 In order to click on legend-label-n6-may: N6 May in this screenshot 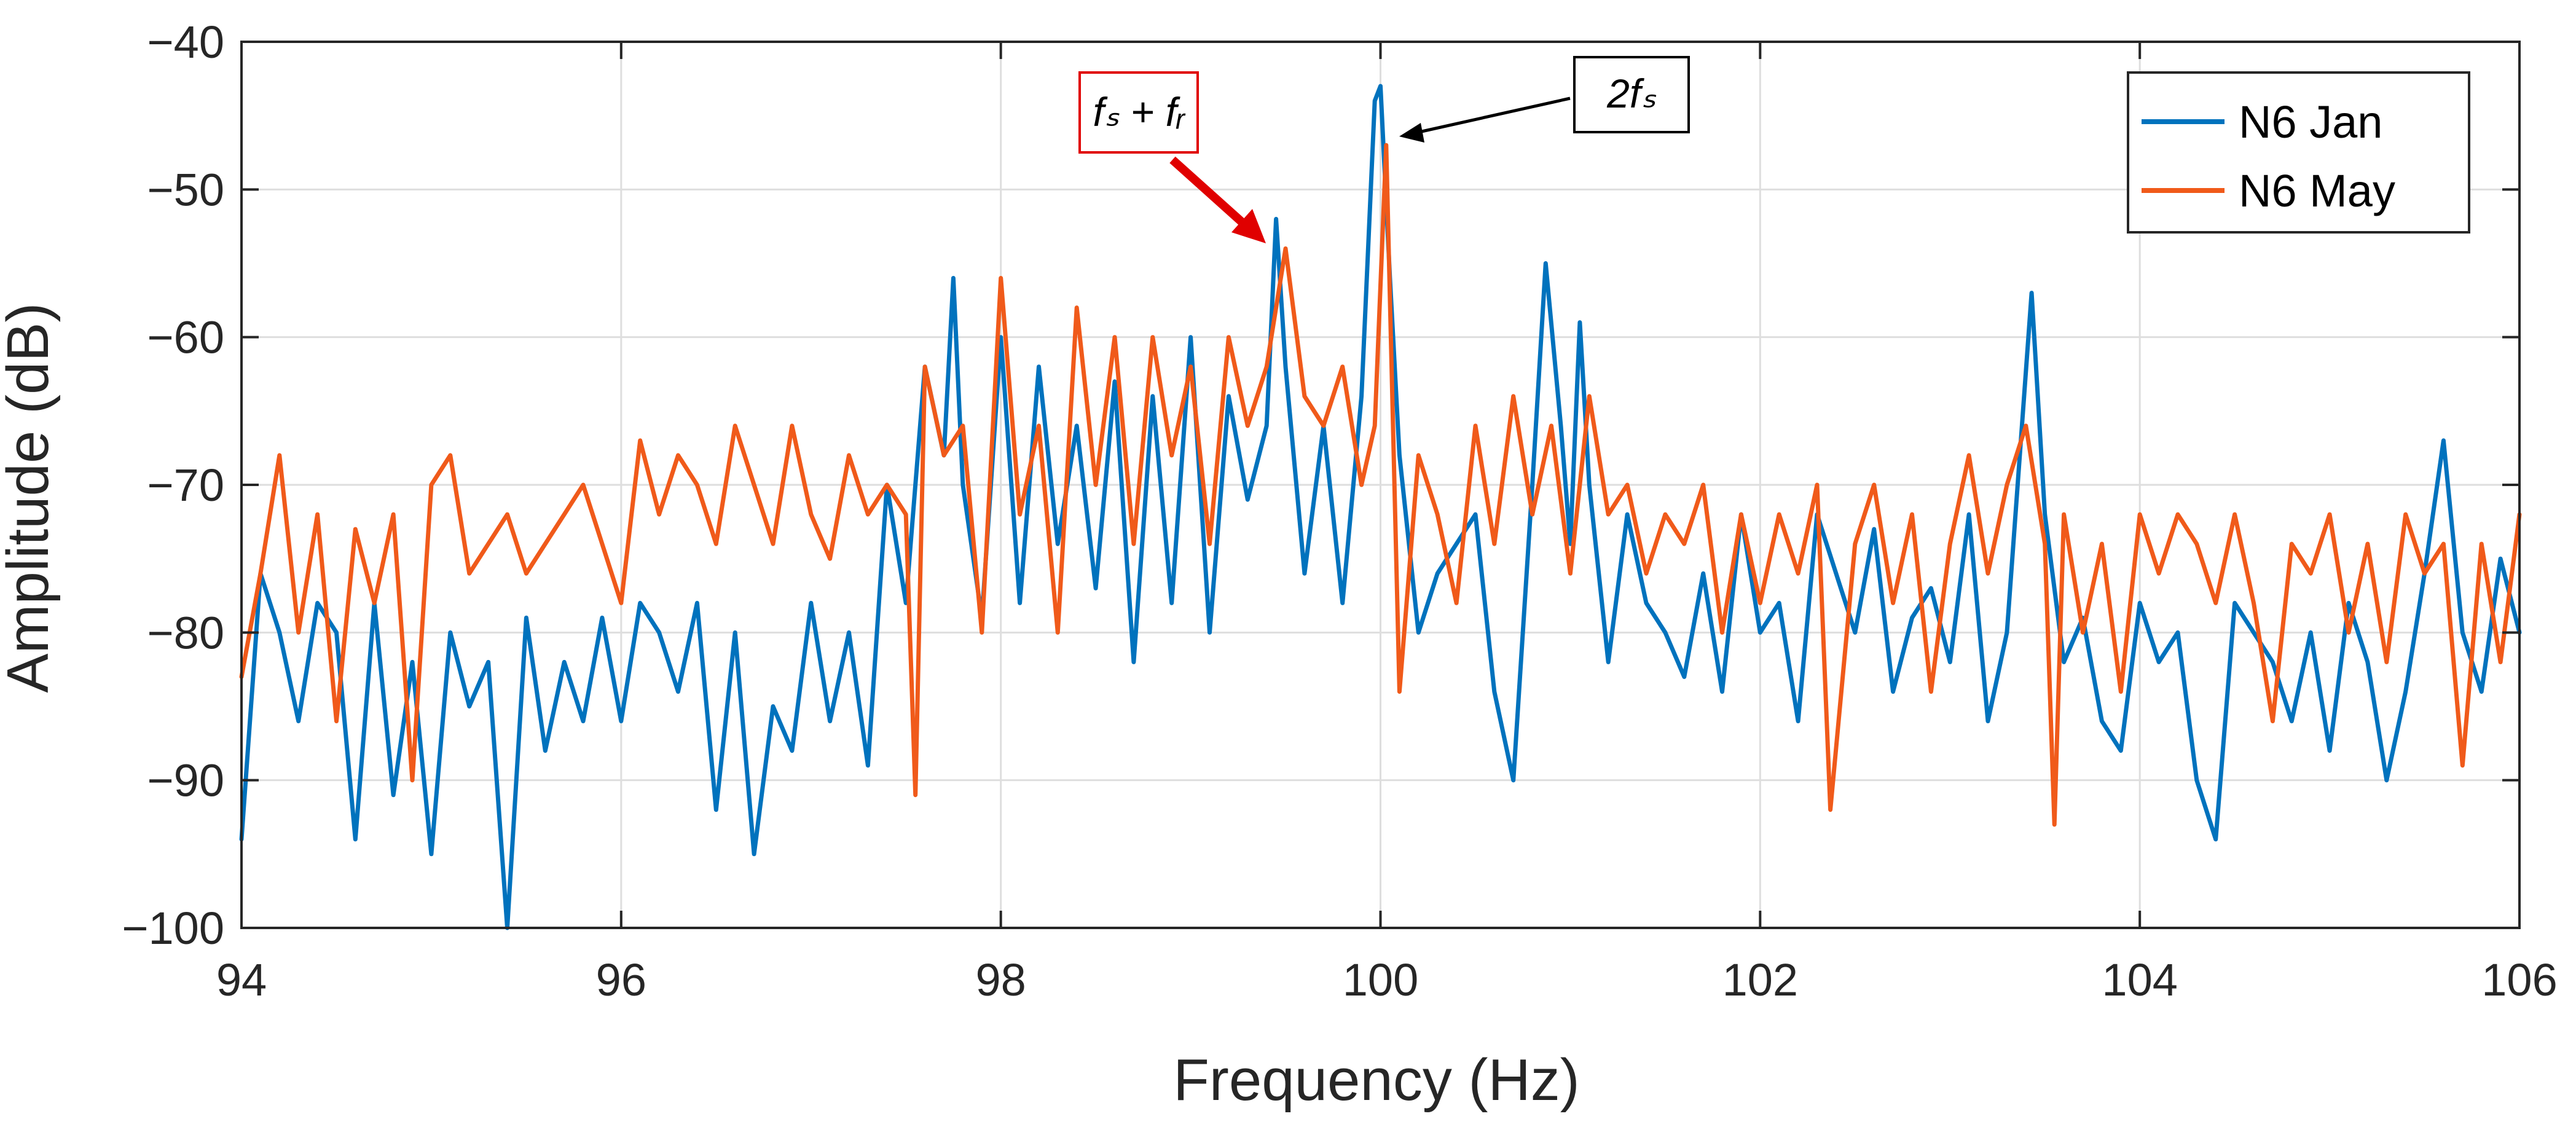, I will do `click(2317, 190)`.